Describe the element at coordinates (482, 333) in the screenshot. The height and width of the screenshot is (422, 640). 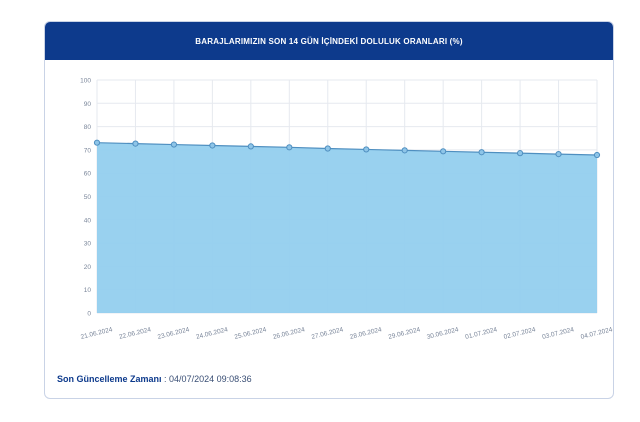
I see `x-tick-label: 01.07.2024` at that location.